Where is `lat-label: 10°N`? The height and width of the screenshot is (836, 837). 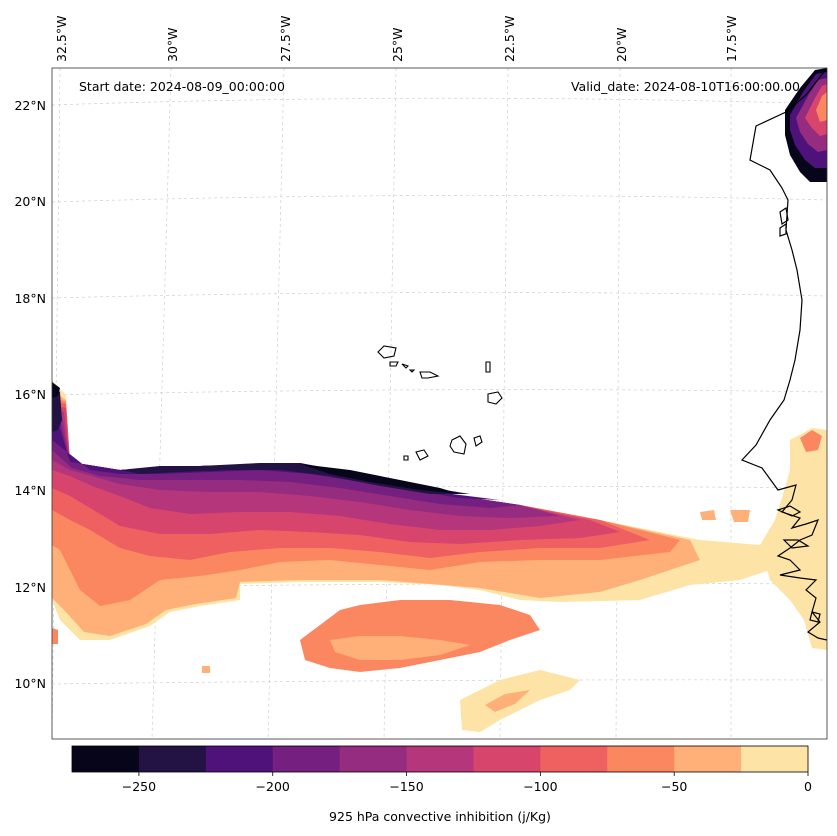 lat-label: 10°N is located at coordinates (30, 683).